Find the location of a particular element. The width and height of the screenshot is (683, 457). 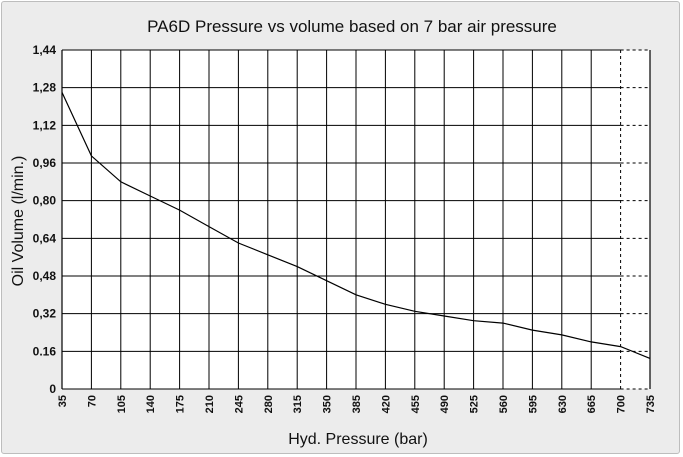

x-tick-label: 595 is located at coordinates (533, 404).